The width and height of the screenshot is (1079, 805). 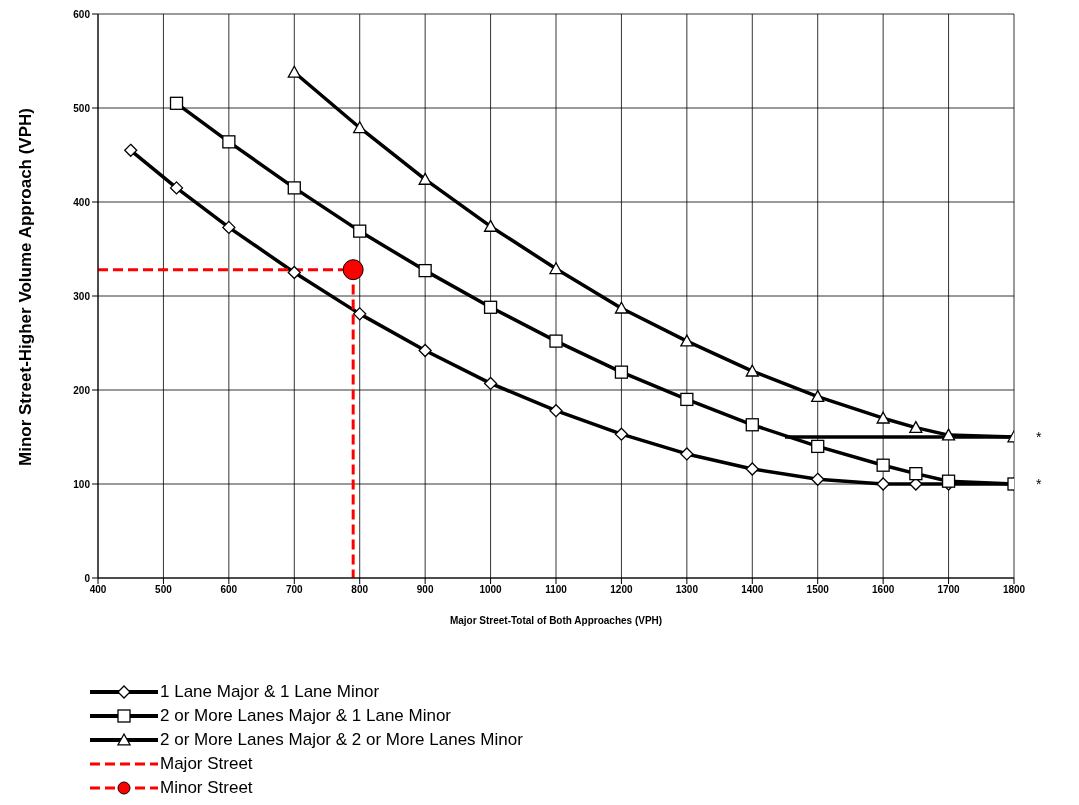 What do you see at coordinates (306, 716) in the screenshot?
I see `legend-label: 2 or More Lanes Major & 1 Lane Minor` at bounding box center [306, 716].